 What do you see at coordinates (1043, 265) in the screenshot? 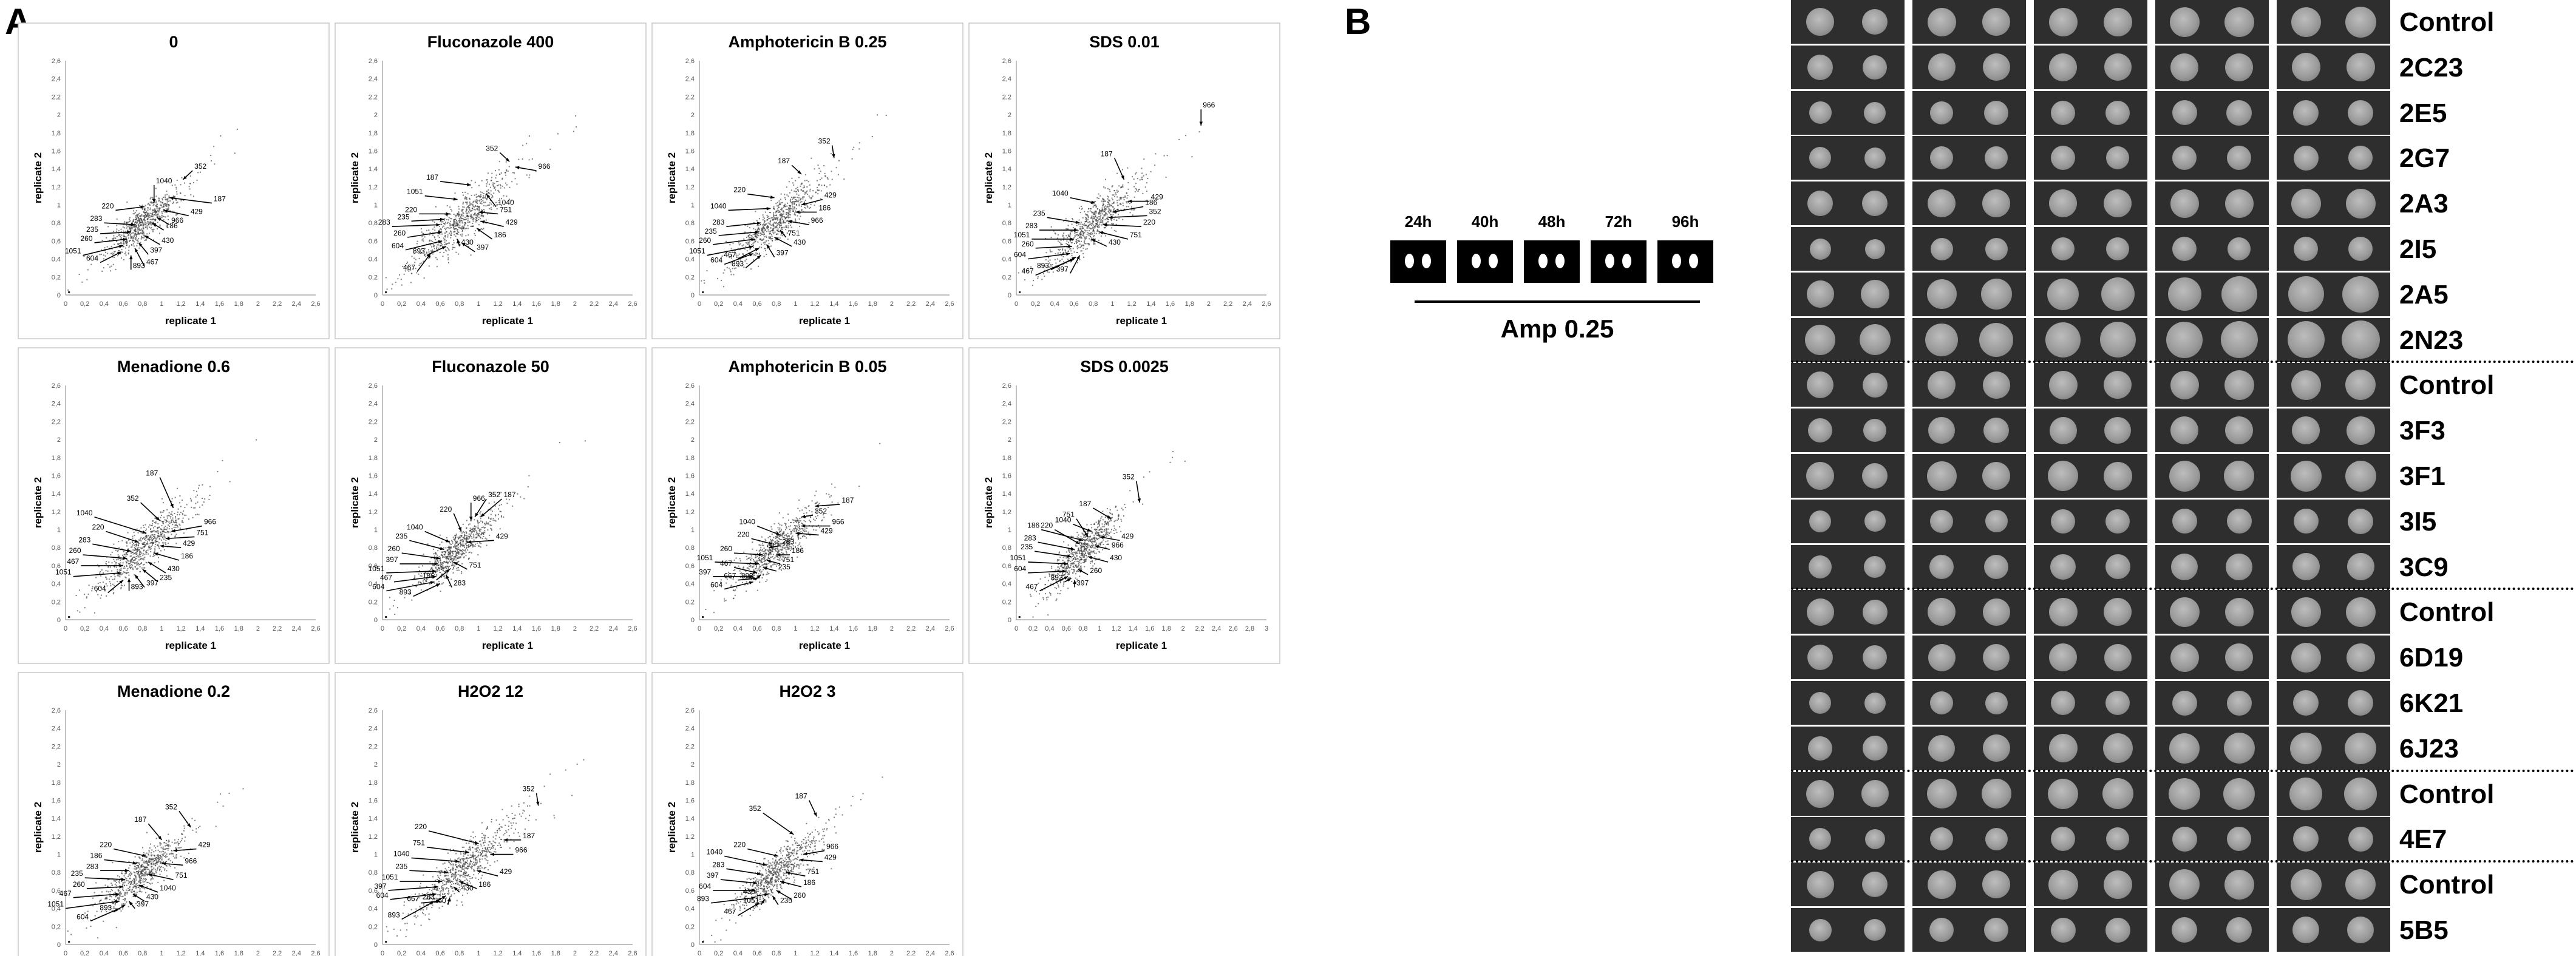
I see `annotation-label: 893` at bounding box center [1043, 265].